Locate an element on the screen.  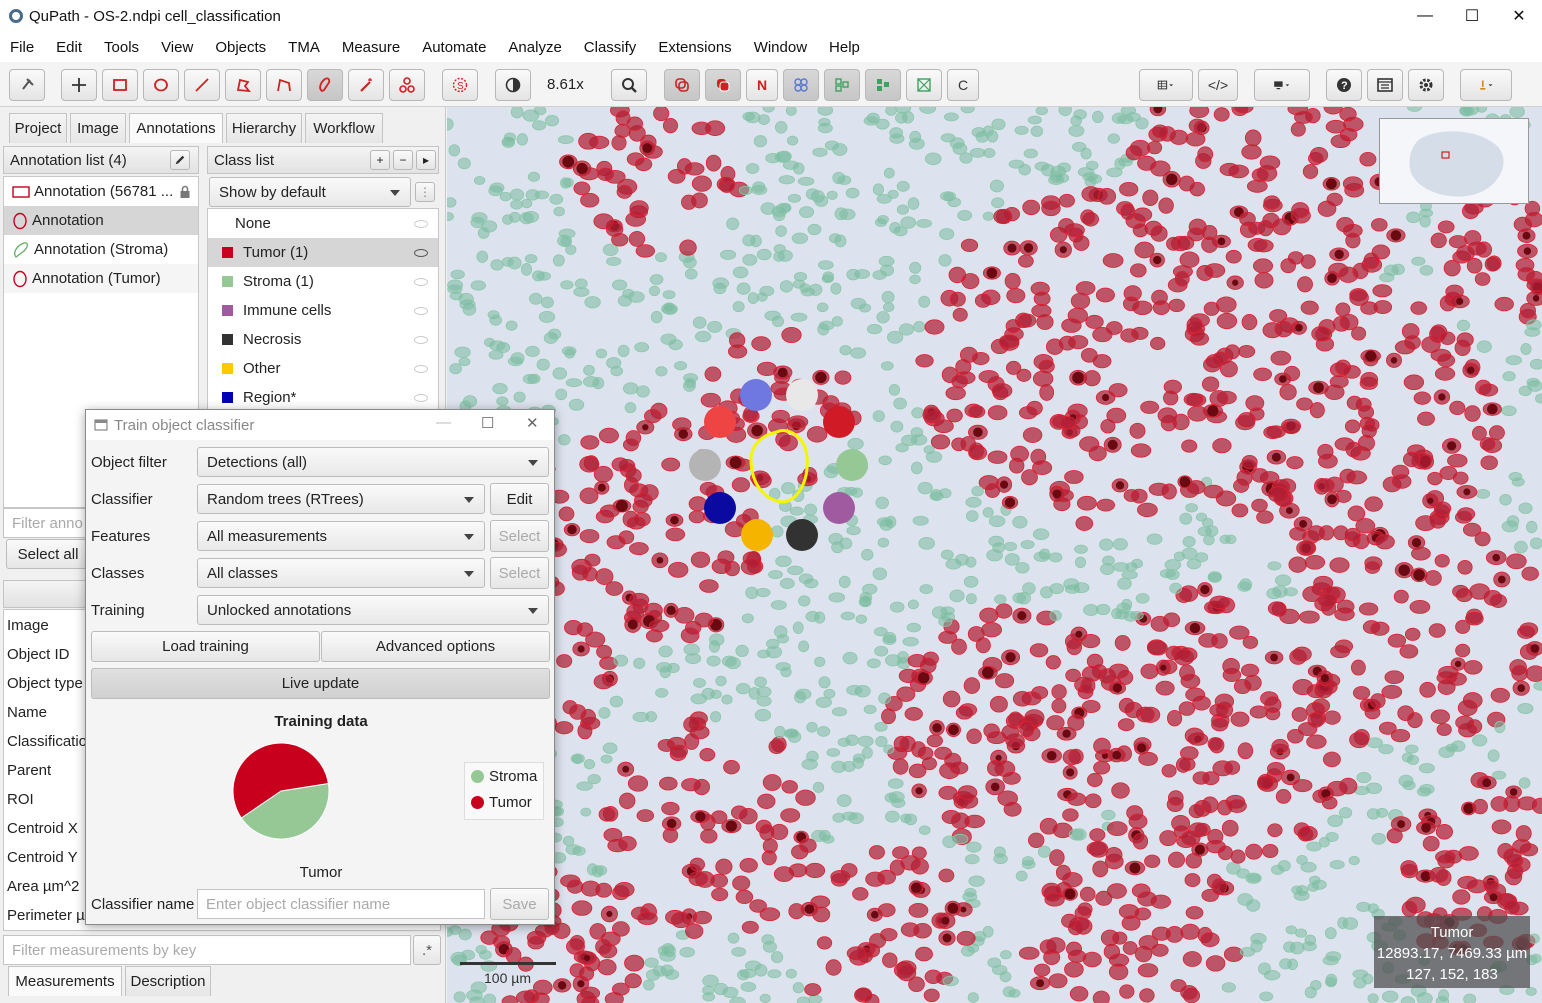
zoom-to-fit-button is located at coordinates (629, 85).